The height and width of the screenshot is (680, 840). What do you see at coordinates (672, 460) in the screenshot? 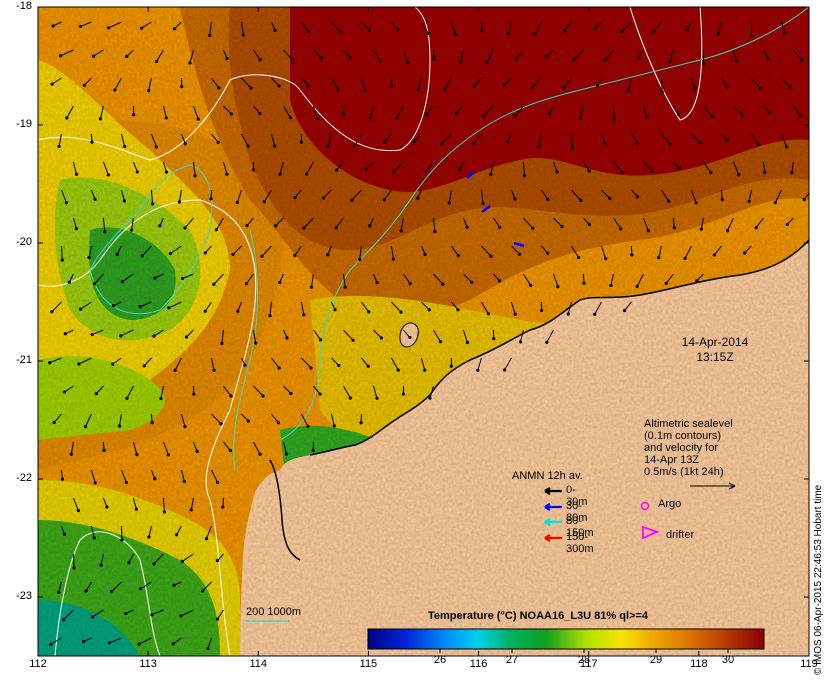
I see `altimetry-line: 14-Apr 13Z` at bounding box center [672, 460].